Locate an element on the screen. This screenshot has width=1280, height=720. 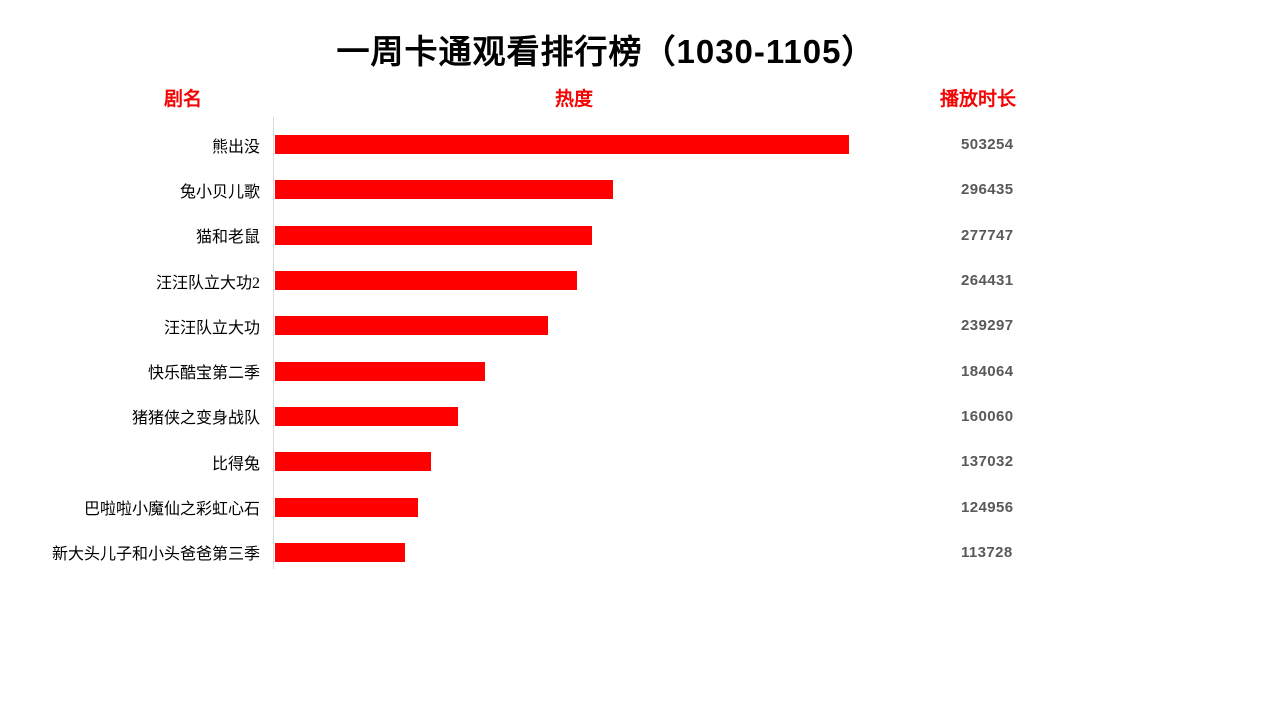
duration-value: 137032 is located at coordinates (987, 462).